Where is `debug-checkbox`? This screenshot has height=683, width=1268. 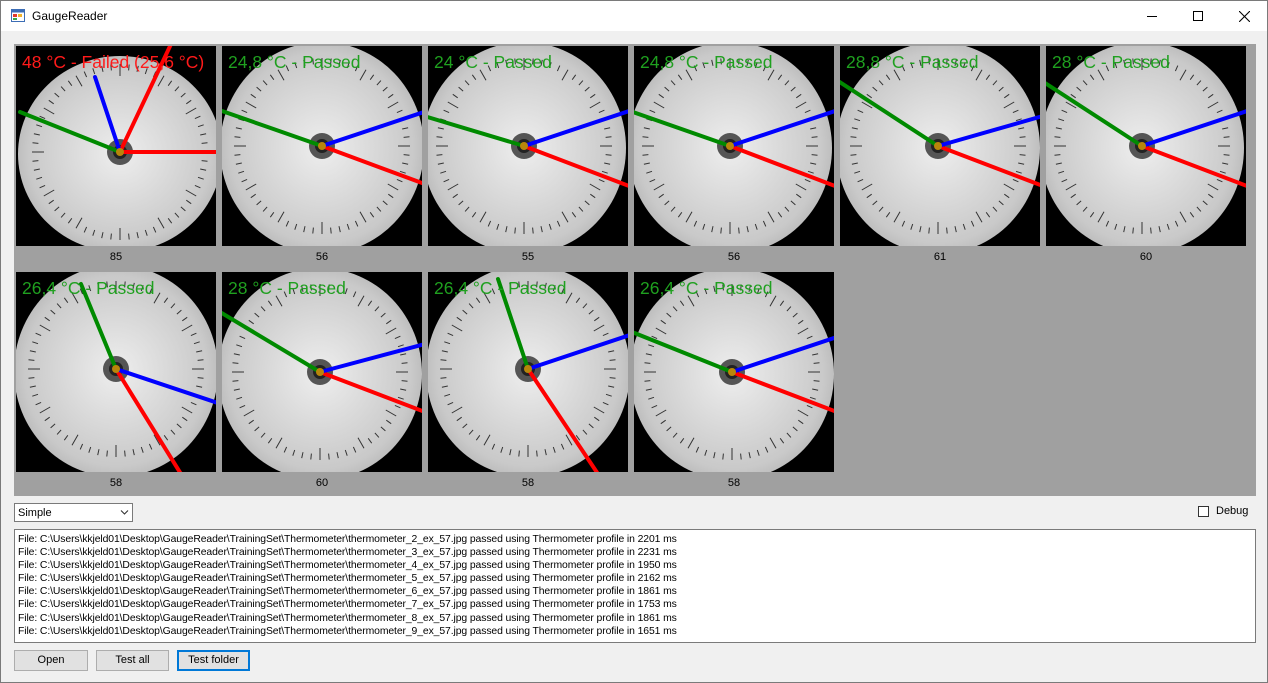 debug-checkbox is located at coordinates (1203, 511).